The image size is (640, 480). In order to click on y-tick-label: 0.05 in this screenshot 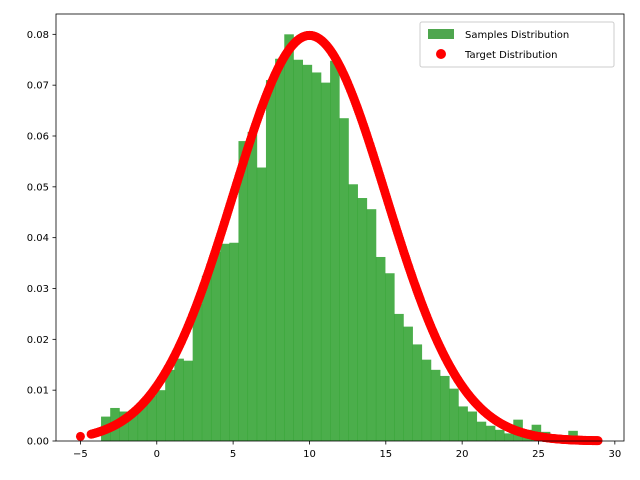, I will do `click(38, 187)`.